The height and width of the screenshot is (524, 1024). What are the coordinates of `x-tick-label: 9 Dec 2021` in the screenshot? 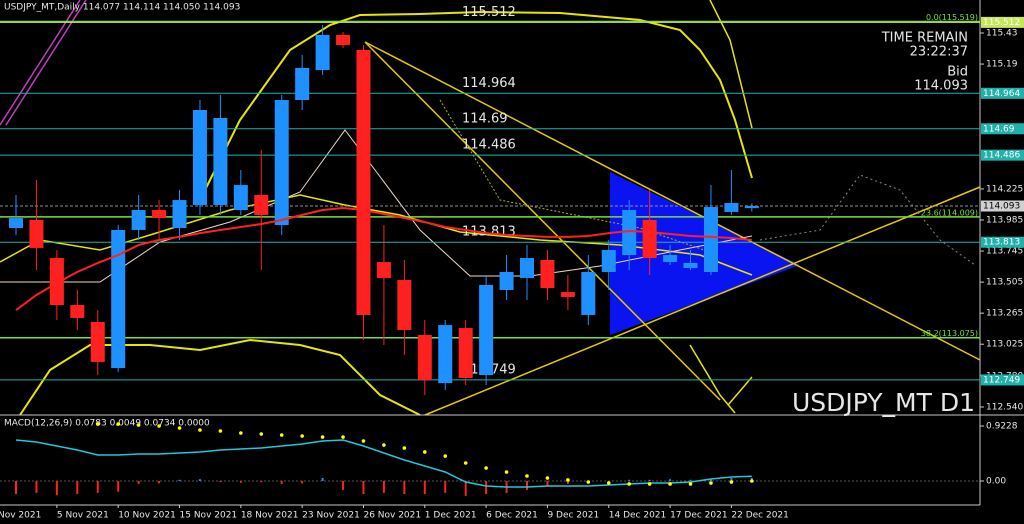 It's located at (573, 516).